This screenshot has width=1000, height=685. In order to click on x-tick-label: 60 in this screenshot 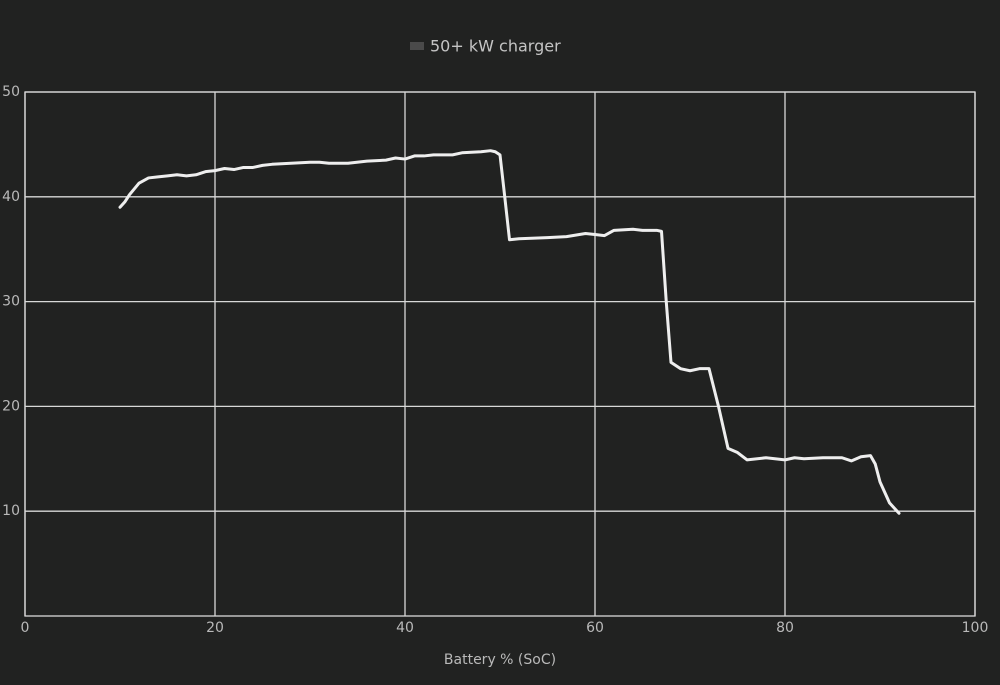, I will do `click(595, 628)`.